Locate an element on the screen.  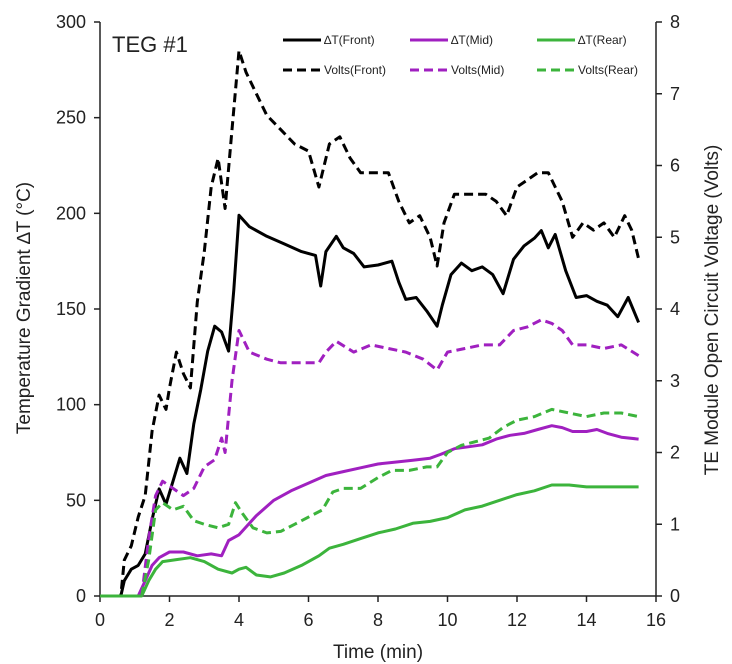
y-left-tick-label: 250 is located at coordinates (71, 118).